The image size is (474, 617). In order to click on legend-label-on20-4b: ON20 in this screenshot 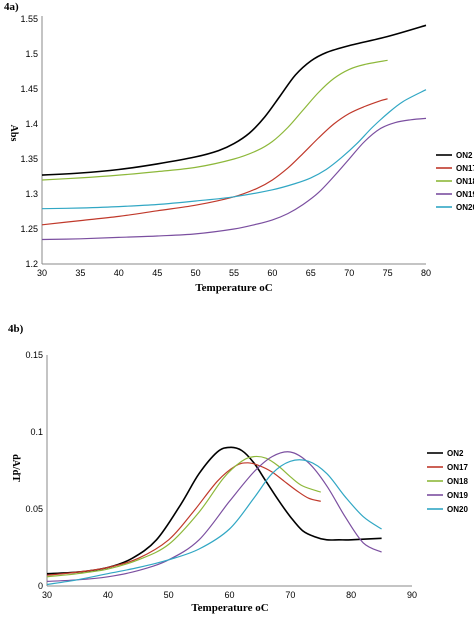, I will do `click(457, 509)`.